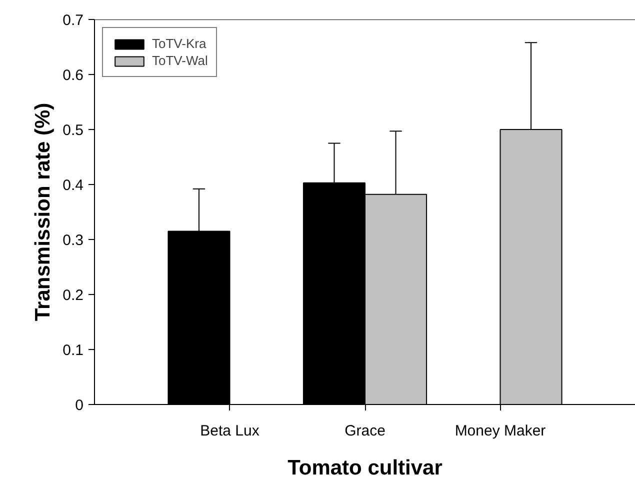 Image resolution: width=635 pixels, height=482 pixels. Describe the element at coordinates (500, 431) in the screenshot. I see `x-tick-label: Money Maker` at that location.